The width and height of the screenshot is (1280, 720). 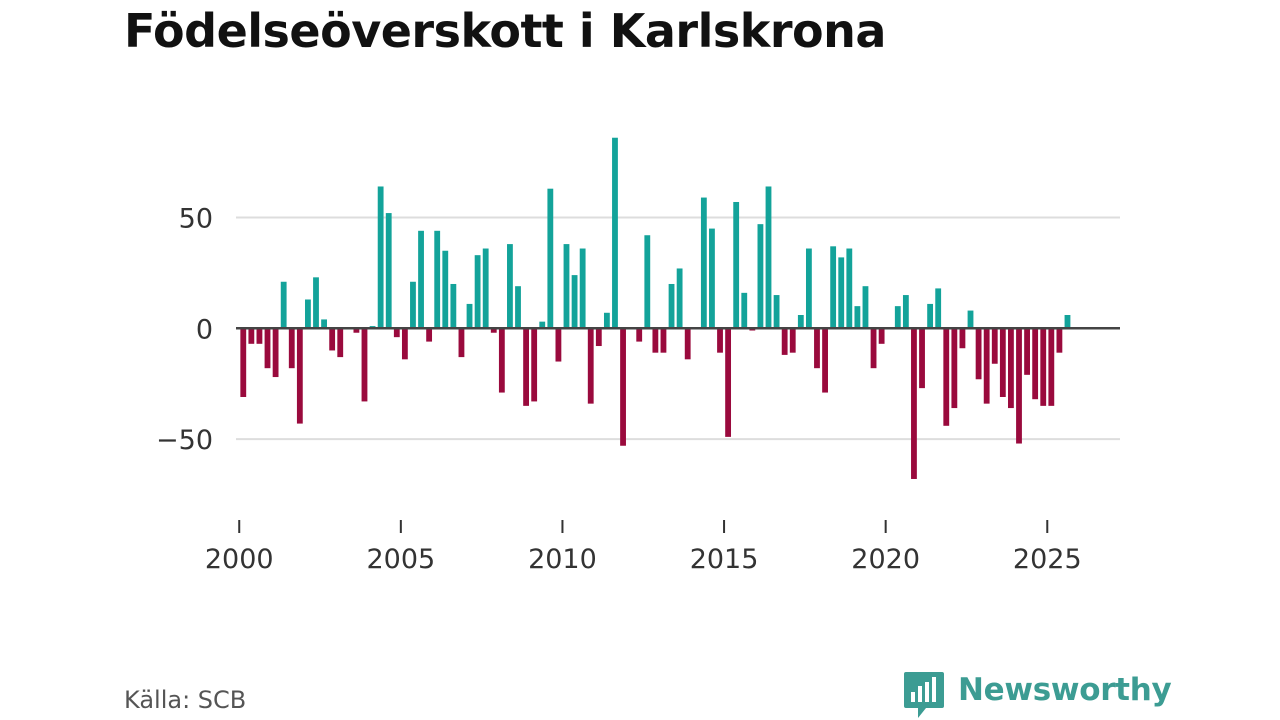 What do you see at coordinates (239, 559) in the screenshot?
I see `x-tick-label: 2000` at bounding box center [239, 559].